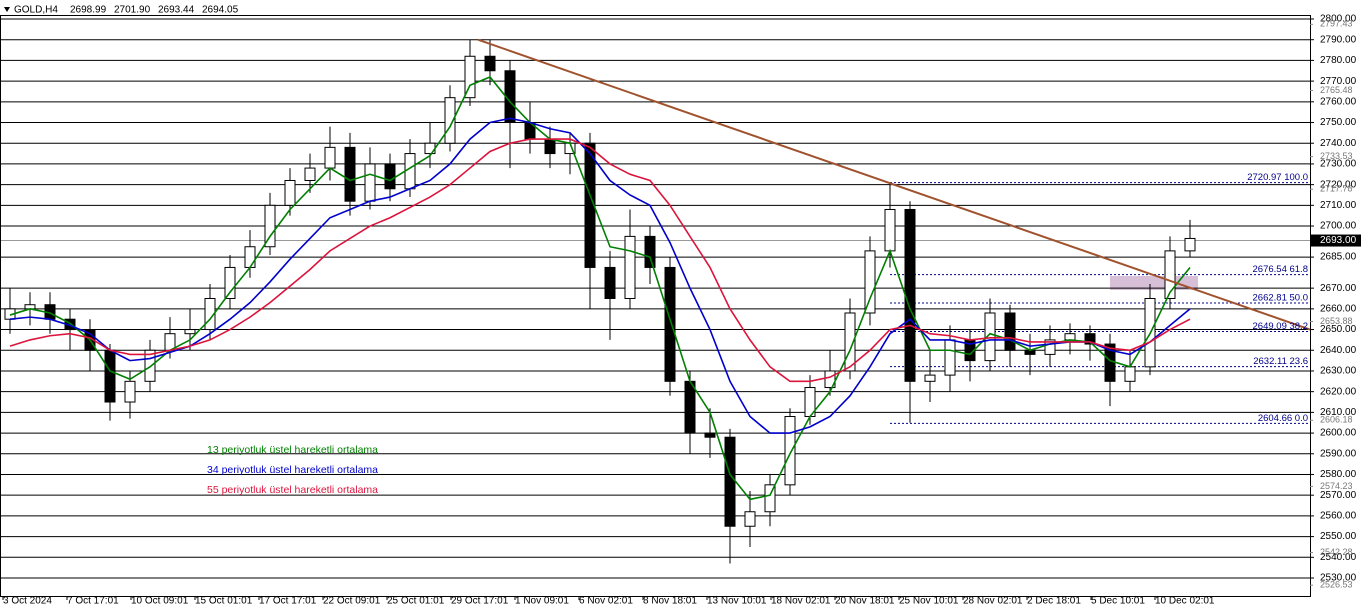 The width and height of the screenshot is (1362, 616). I want to click on x-tick-label: 25 Oct 01:01, so click(416, 601).